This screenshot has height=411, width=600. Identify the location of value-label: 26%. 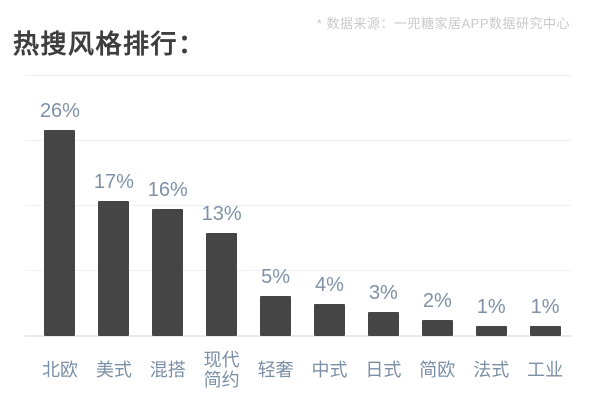
(59, 111).